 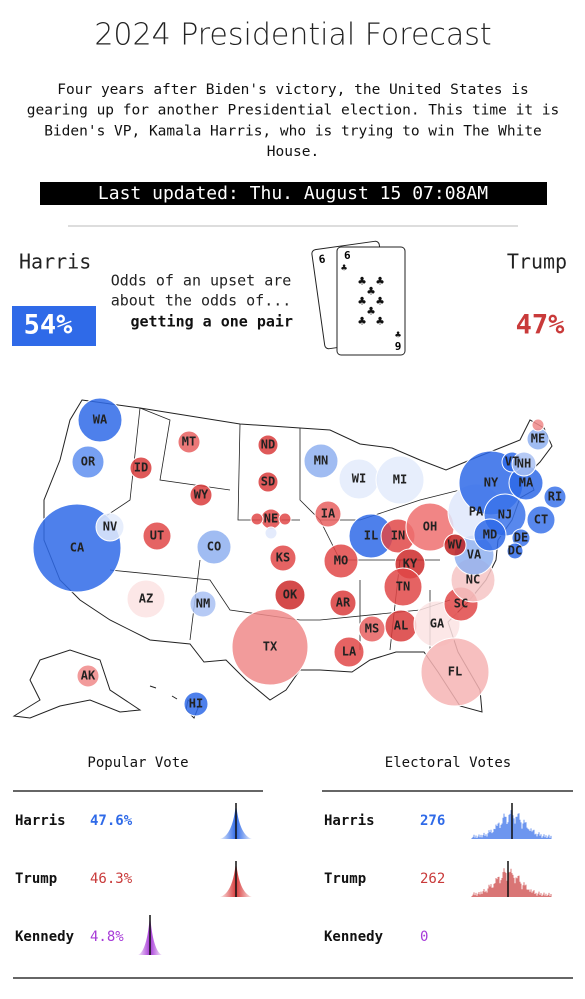 I want to click on state-label: KS, so click(x=283, y=558).